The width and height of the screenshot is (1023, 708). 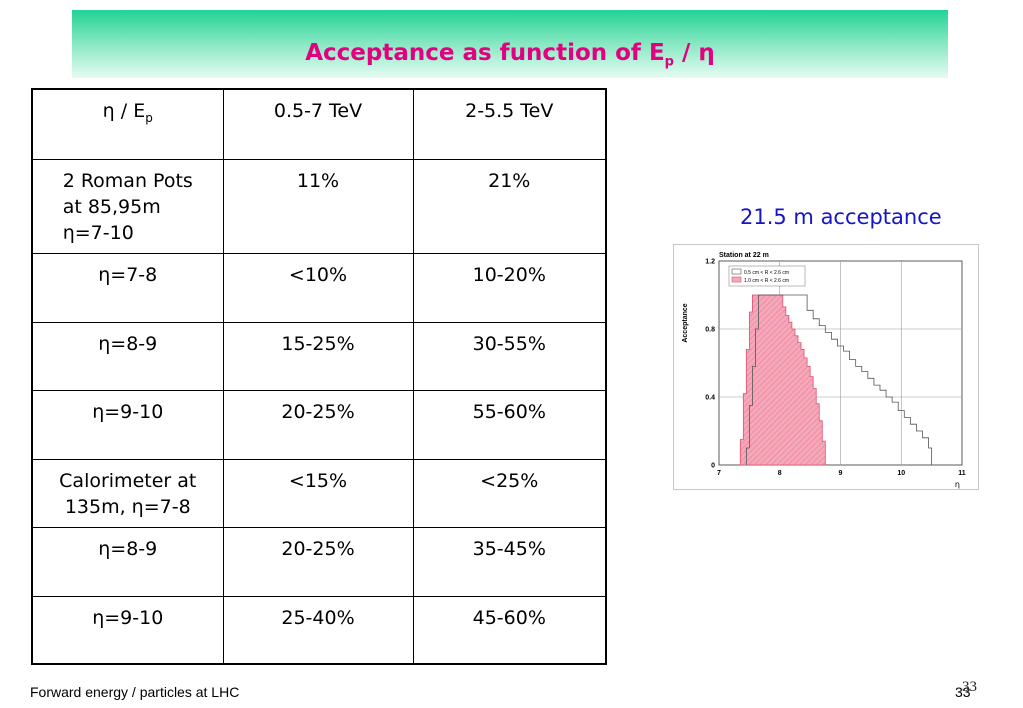 What do you see at coordinates (710, 330) in the screenshot?
I see `y-tick-label: 0.8` at bounding box center [710, 330].